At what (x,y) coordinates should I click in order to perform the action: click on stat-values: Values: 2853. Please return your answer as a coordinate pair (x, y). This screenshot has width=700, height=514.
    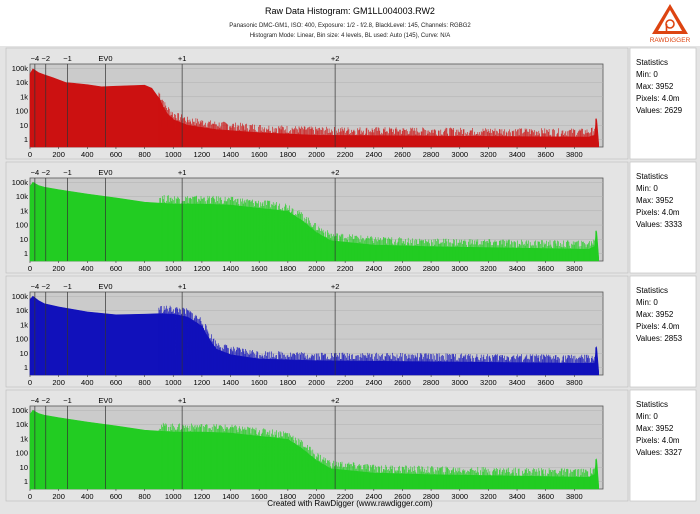
    Looking at the image, I should click on (659, 338).